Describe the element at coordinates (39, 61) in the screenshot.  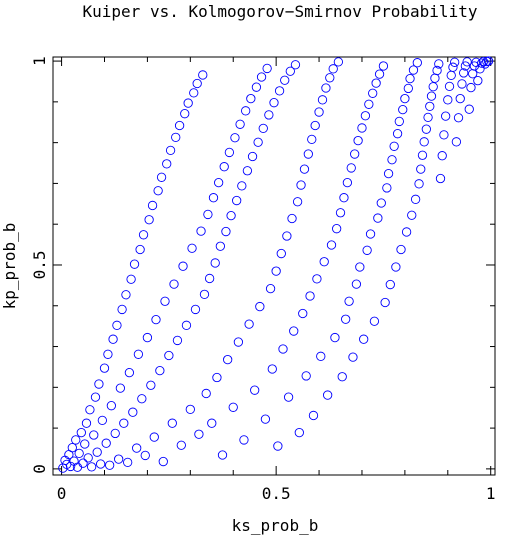
I see `y-tick-label: 1` at that location.